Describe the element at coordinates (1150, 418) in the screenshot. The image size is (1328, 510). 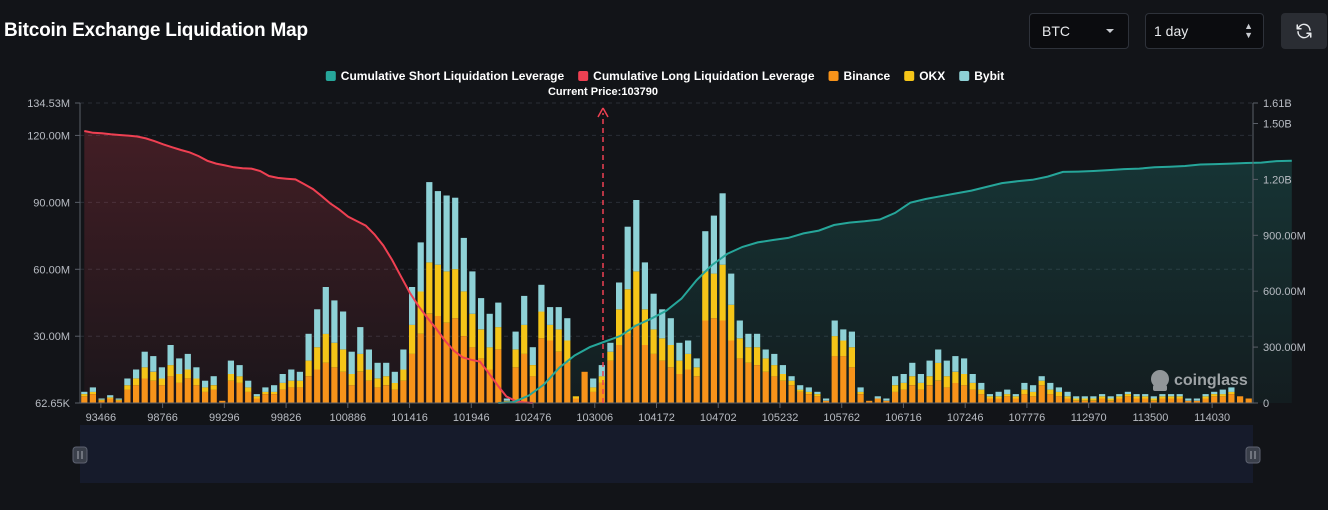
I see `x-tick-label: 113500` at that location.